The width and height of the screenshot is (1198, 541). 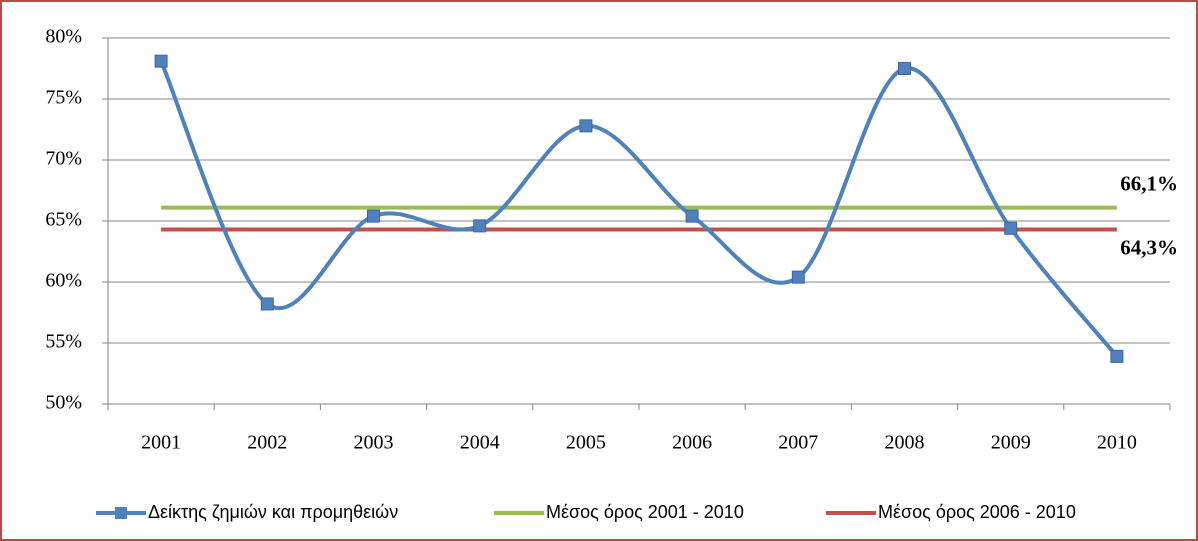 What do you see at coordinates (1117, 443) in the screenshot?
I see `x-tick-label: 2010` at bounding box center [1117, 443].